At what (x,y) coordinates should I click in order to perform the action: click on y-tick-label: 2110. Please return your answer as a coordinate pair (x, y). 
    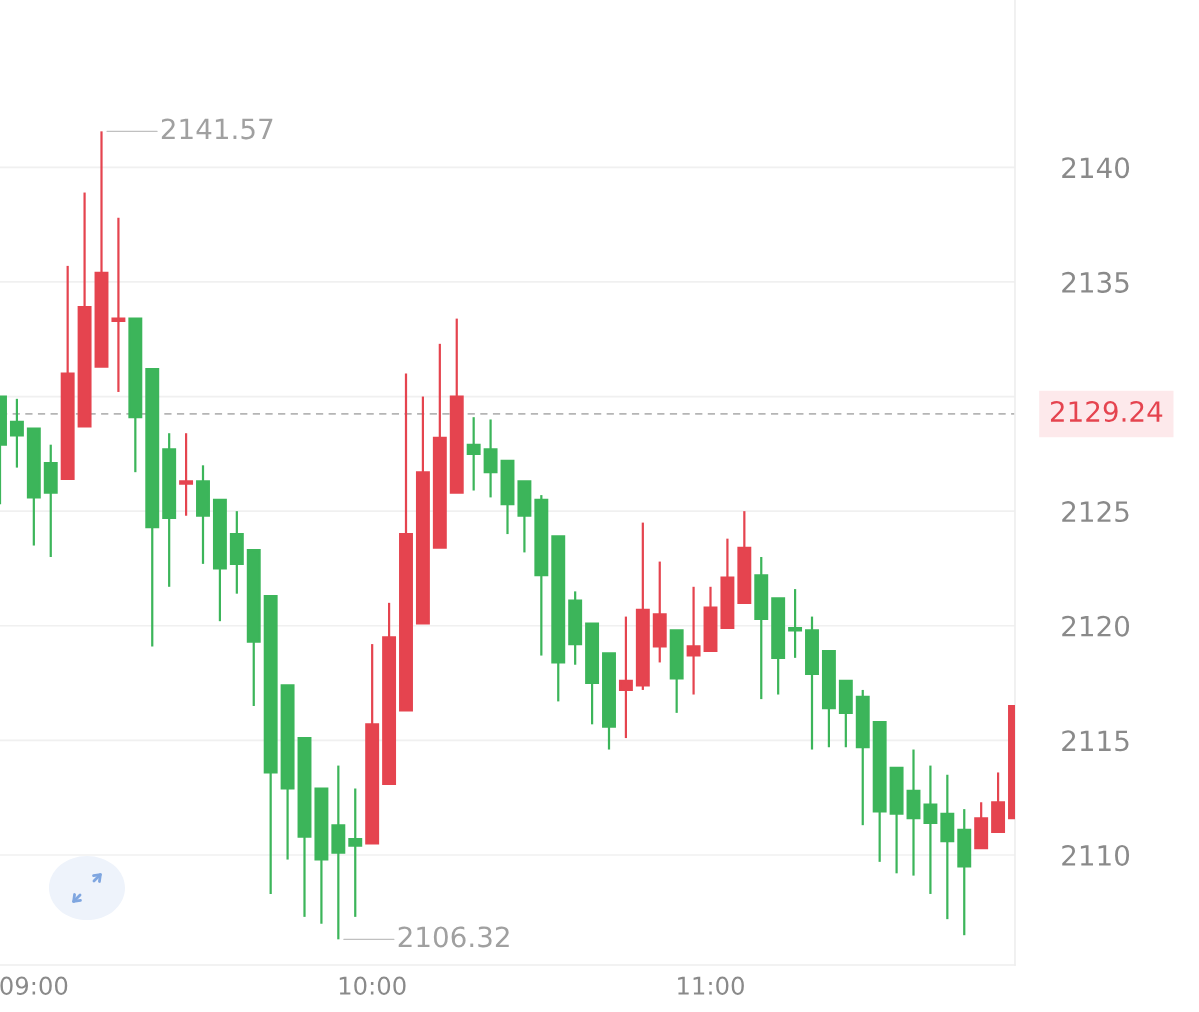
    Looking at the image, I should click on (1096, 855).